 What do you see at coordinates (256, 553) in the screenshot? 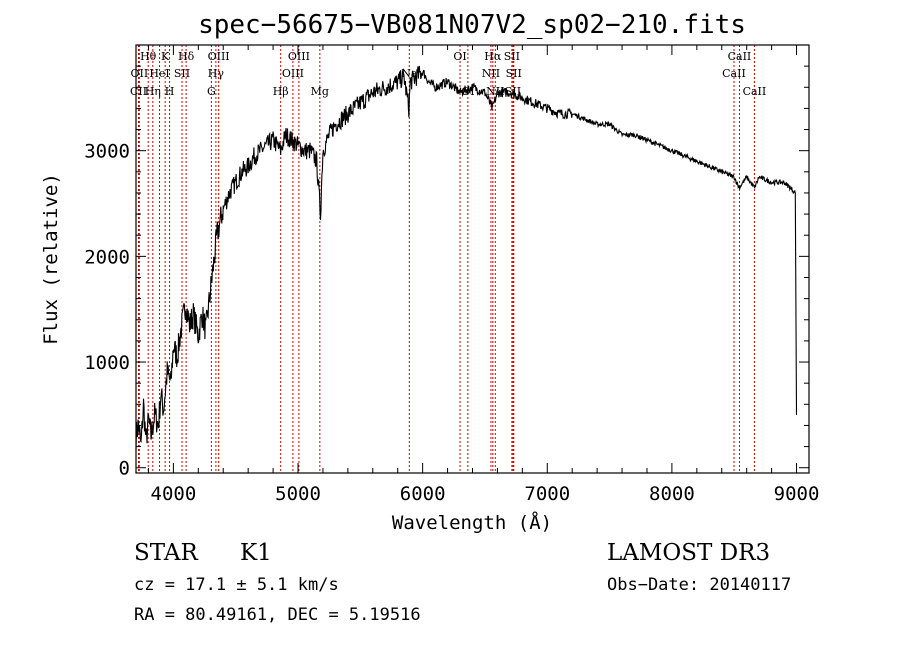
I see `subclass: K1` at bounding box center [256, 553].